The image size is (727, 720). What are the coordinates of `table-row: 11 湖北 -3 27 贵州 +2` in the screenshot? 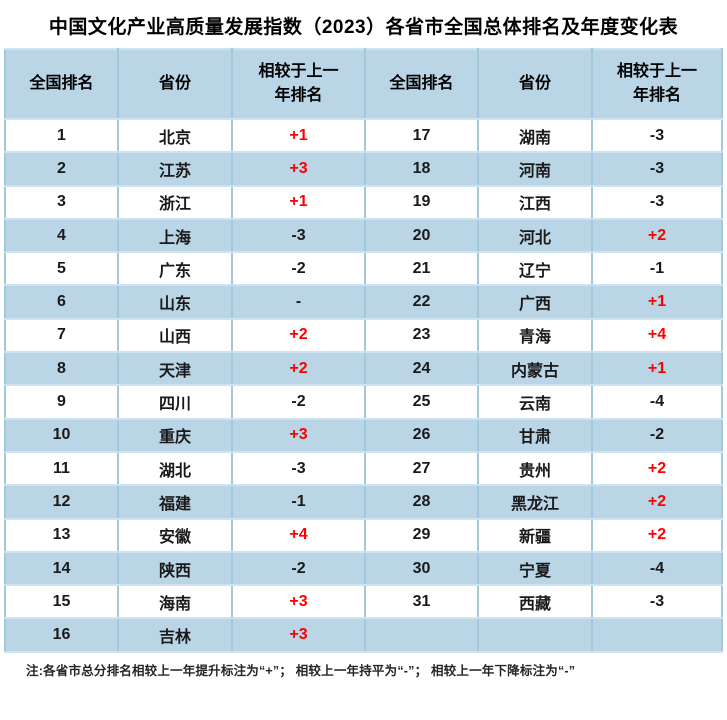 It's located at (363, 468).